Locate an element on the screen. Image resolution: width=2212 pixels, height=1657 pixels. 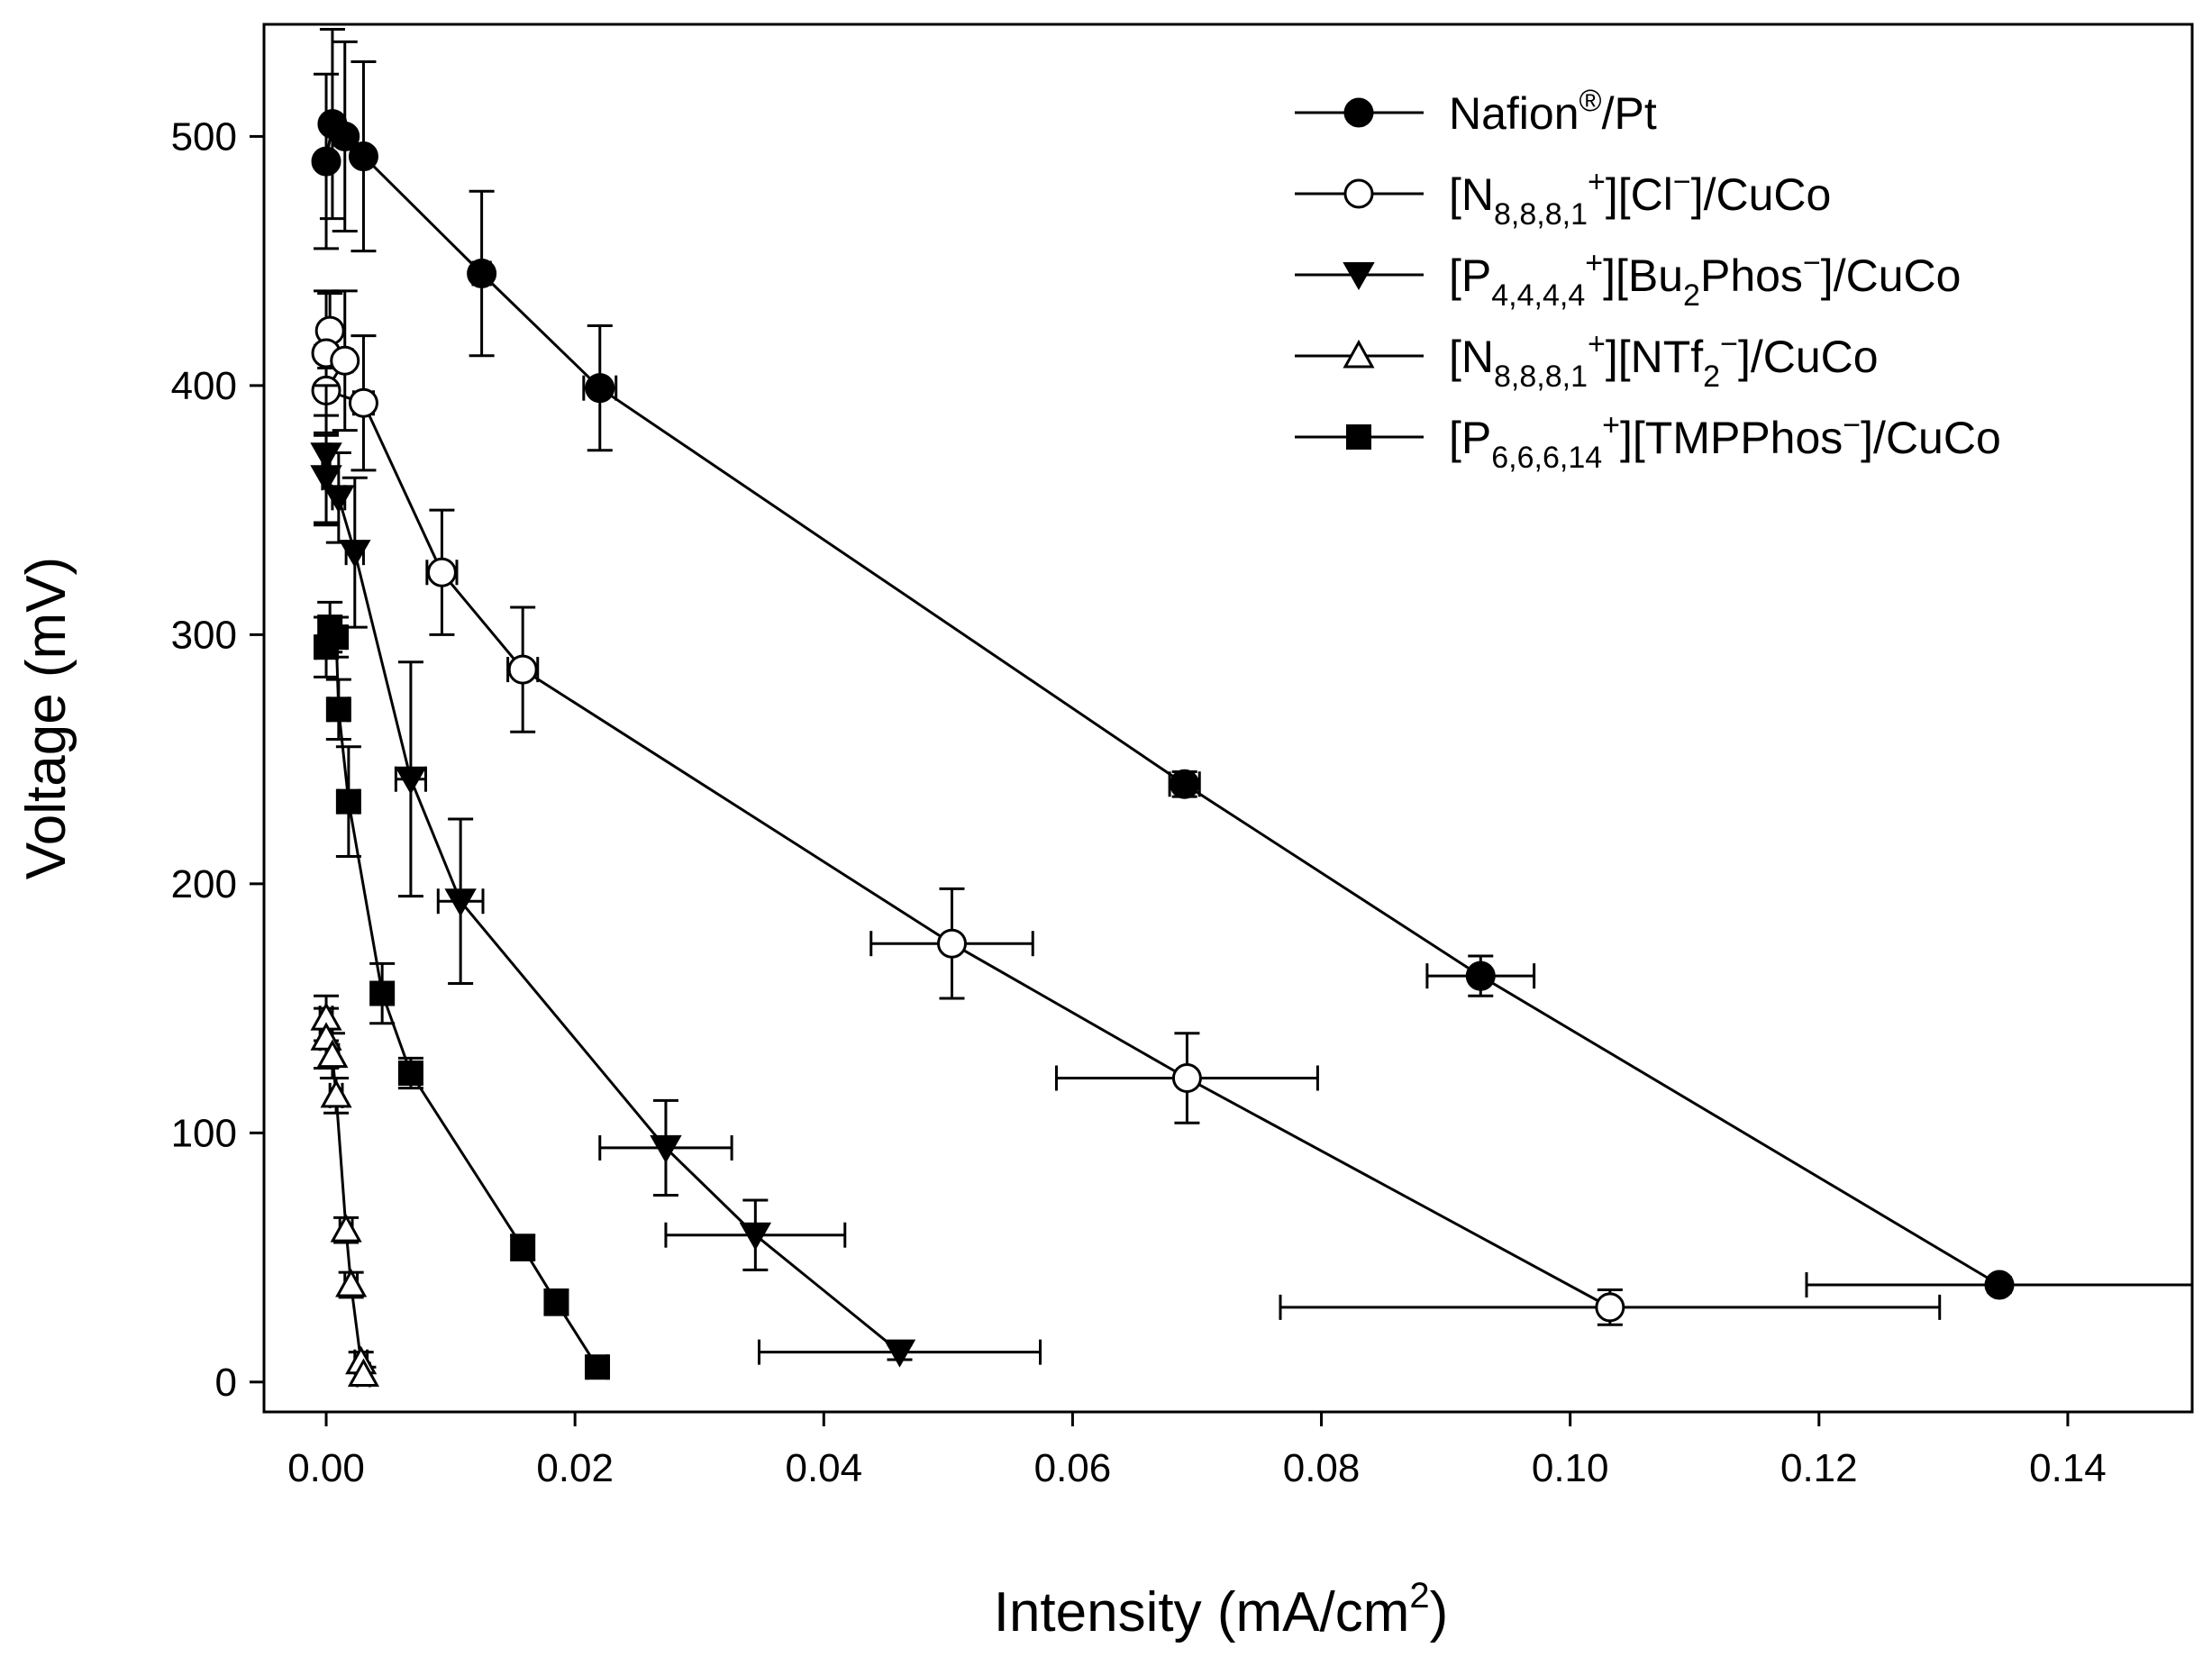
legend-item-4: [N8,8,8,1+][NTf2−]/CuCo is located at coordinates (1587, 360).